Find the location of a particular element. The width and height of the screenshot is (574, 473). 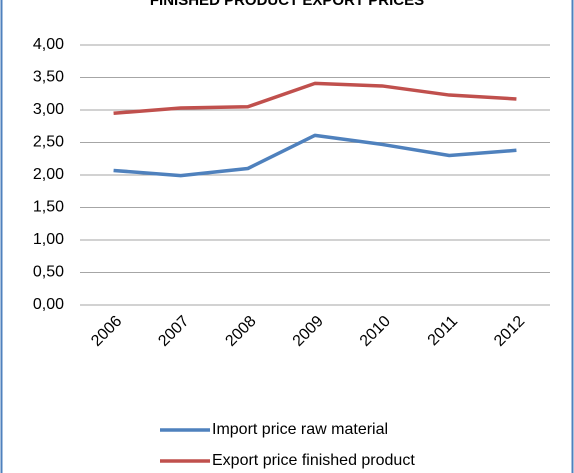

legend-label: Export price finished product is located at coordinates (313, 460).